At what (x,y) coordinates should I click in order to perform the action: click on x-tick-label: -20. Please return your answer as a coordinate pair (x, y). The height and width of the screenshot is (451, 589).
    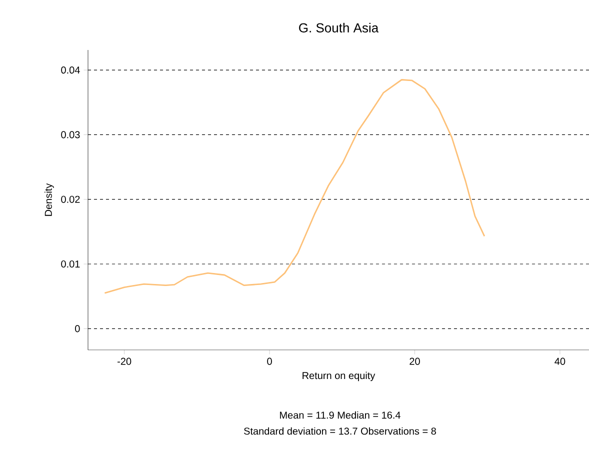
    Looking at the image, I should click on (125, 361).